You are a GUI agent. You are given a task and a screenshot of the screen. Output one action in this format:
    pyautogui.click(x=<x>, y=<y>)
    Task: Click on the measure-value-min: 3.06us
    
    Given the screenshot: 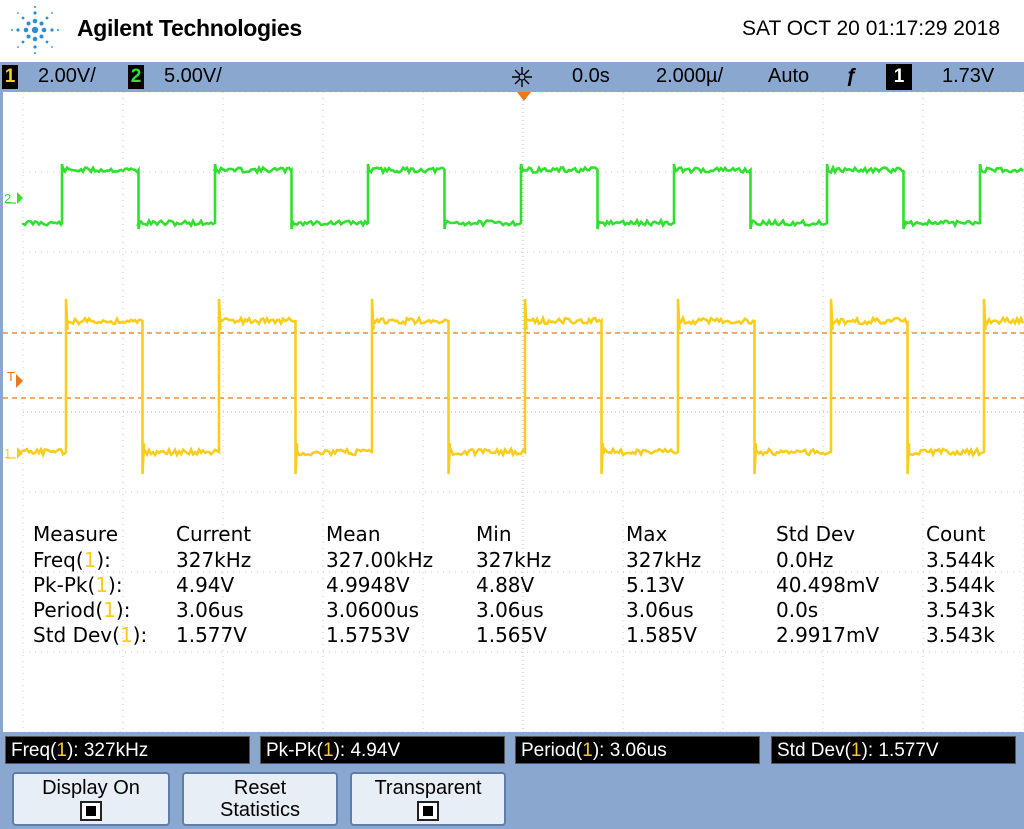 What is the action you would take?
    pyautogui.click(x=510, y=610)
    